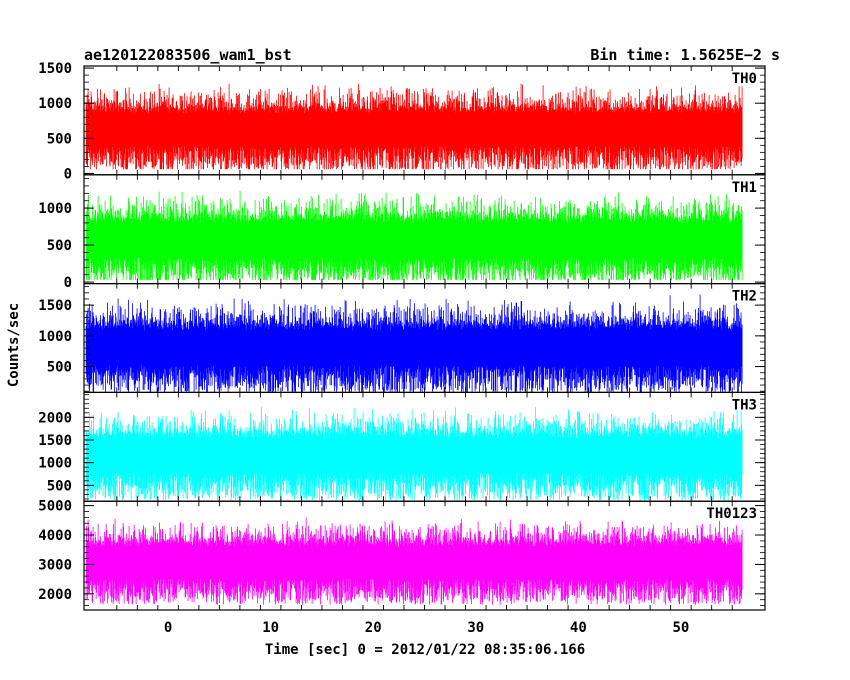 This screenshot has height=680, width=850. I want to click on panel-th3: TH3 500 1000 1500 2000, so click(402, 446).